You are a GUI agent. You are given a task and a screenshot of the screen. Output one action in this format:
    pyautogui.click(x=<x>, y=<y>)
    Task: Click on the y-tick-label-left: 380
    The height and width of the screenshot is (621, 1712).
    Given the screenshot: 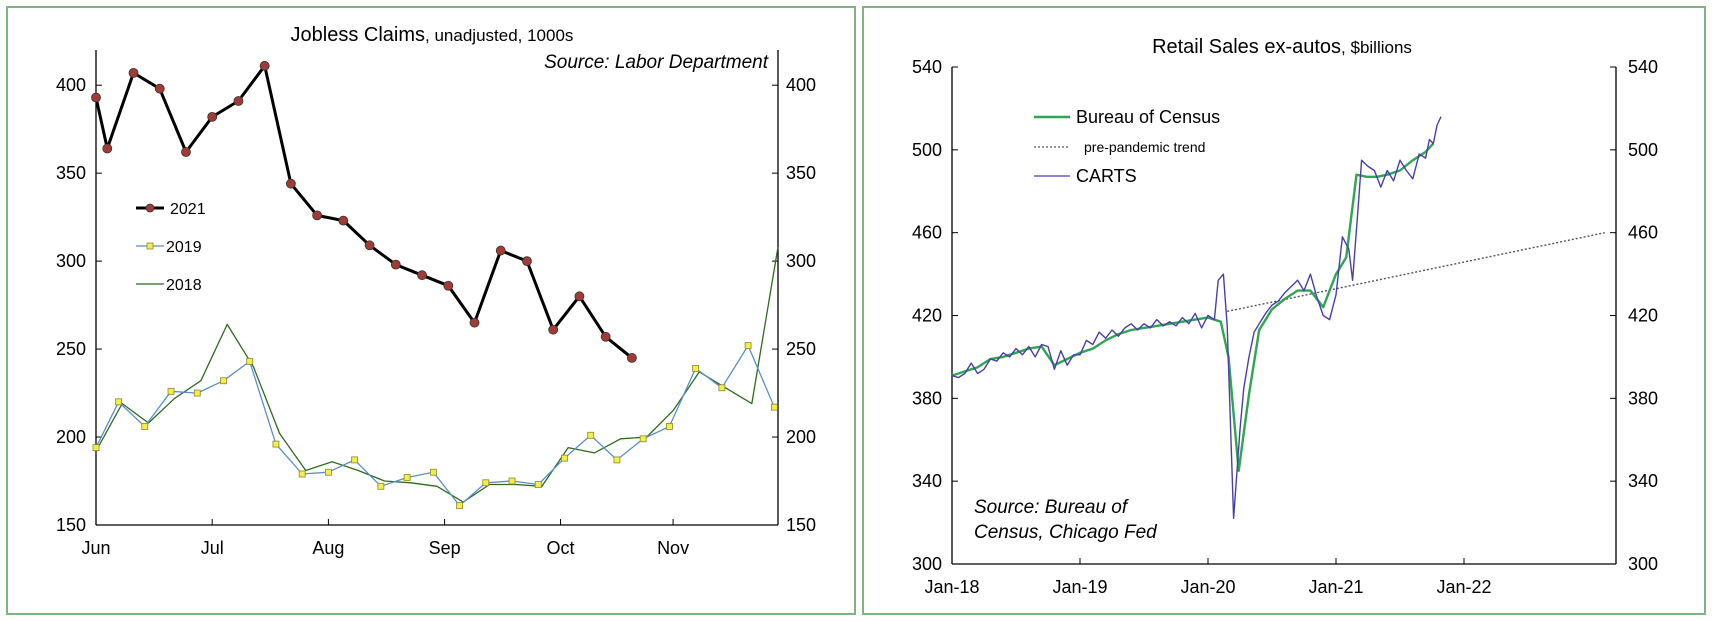 What is the action you would take?
    pyautogui.click(x=927, y=398)
    